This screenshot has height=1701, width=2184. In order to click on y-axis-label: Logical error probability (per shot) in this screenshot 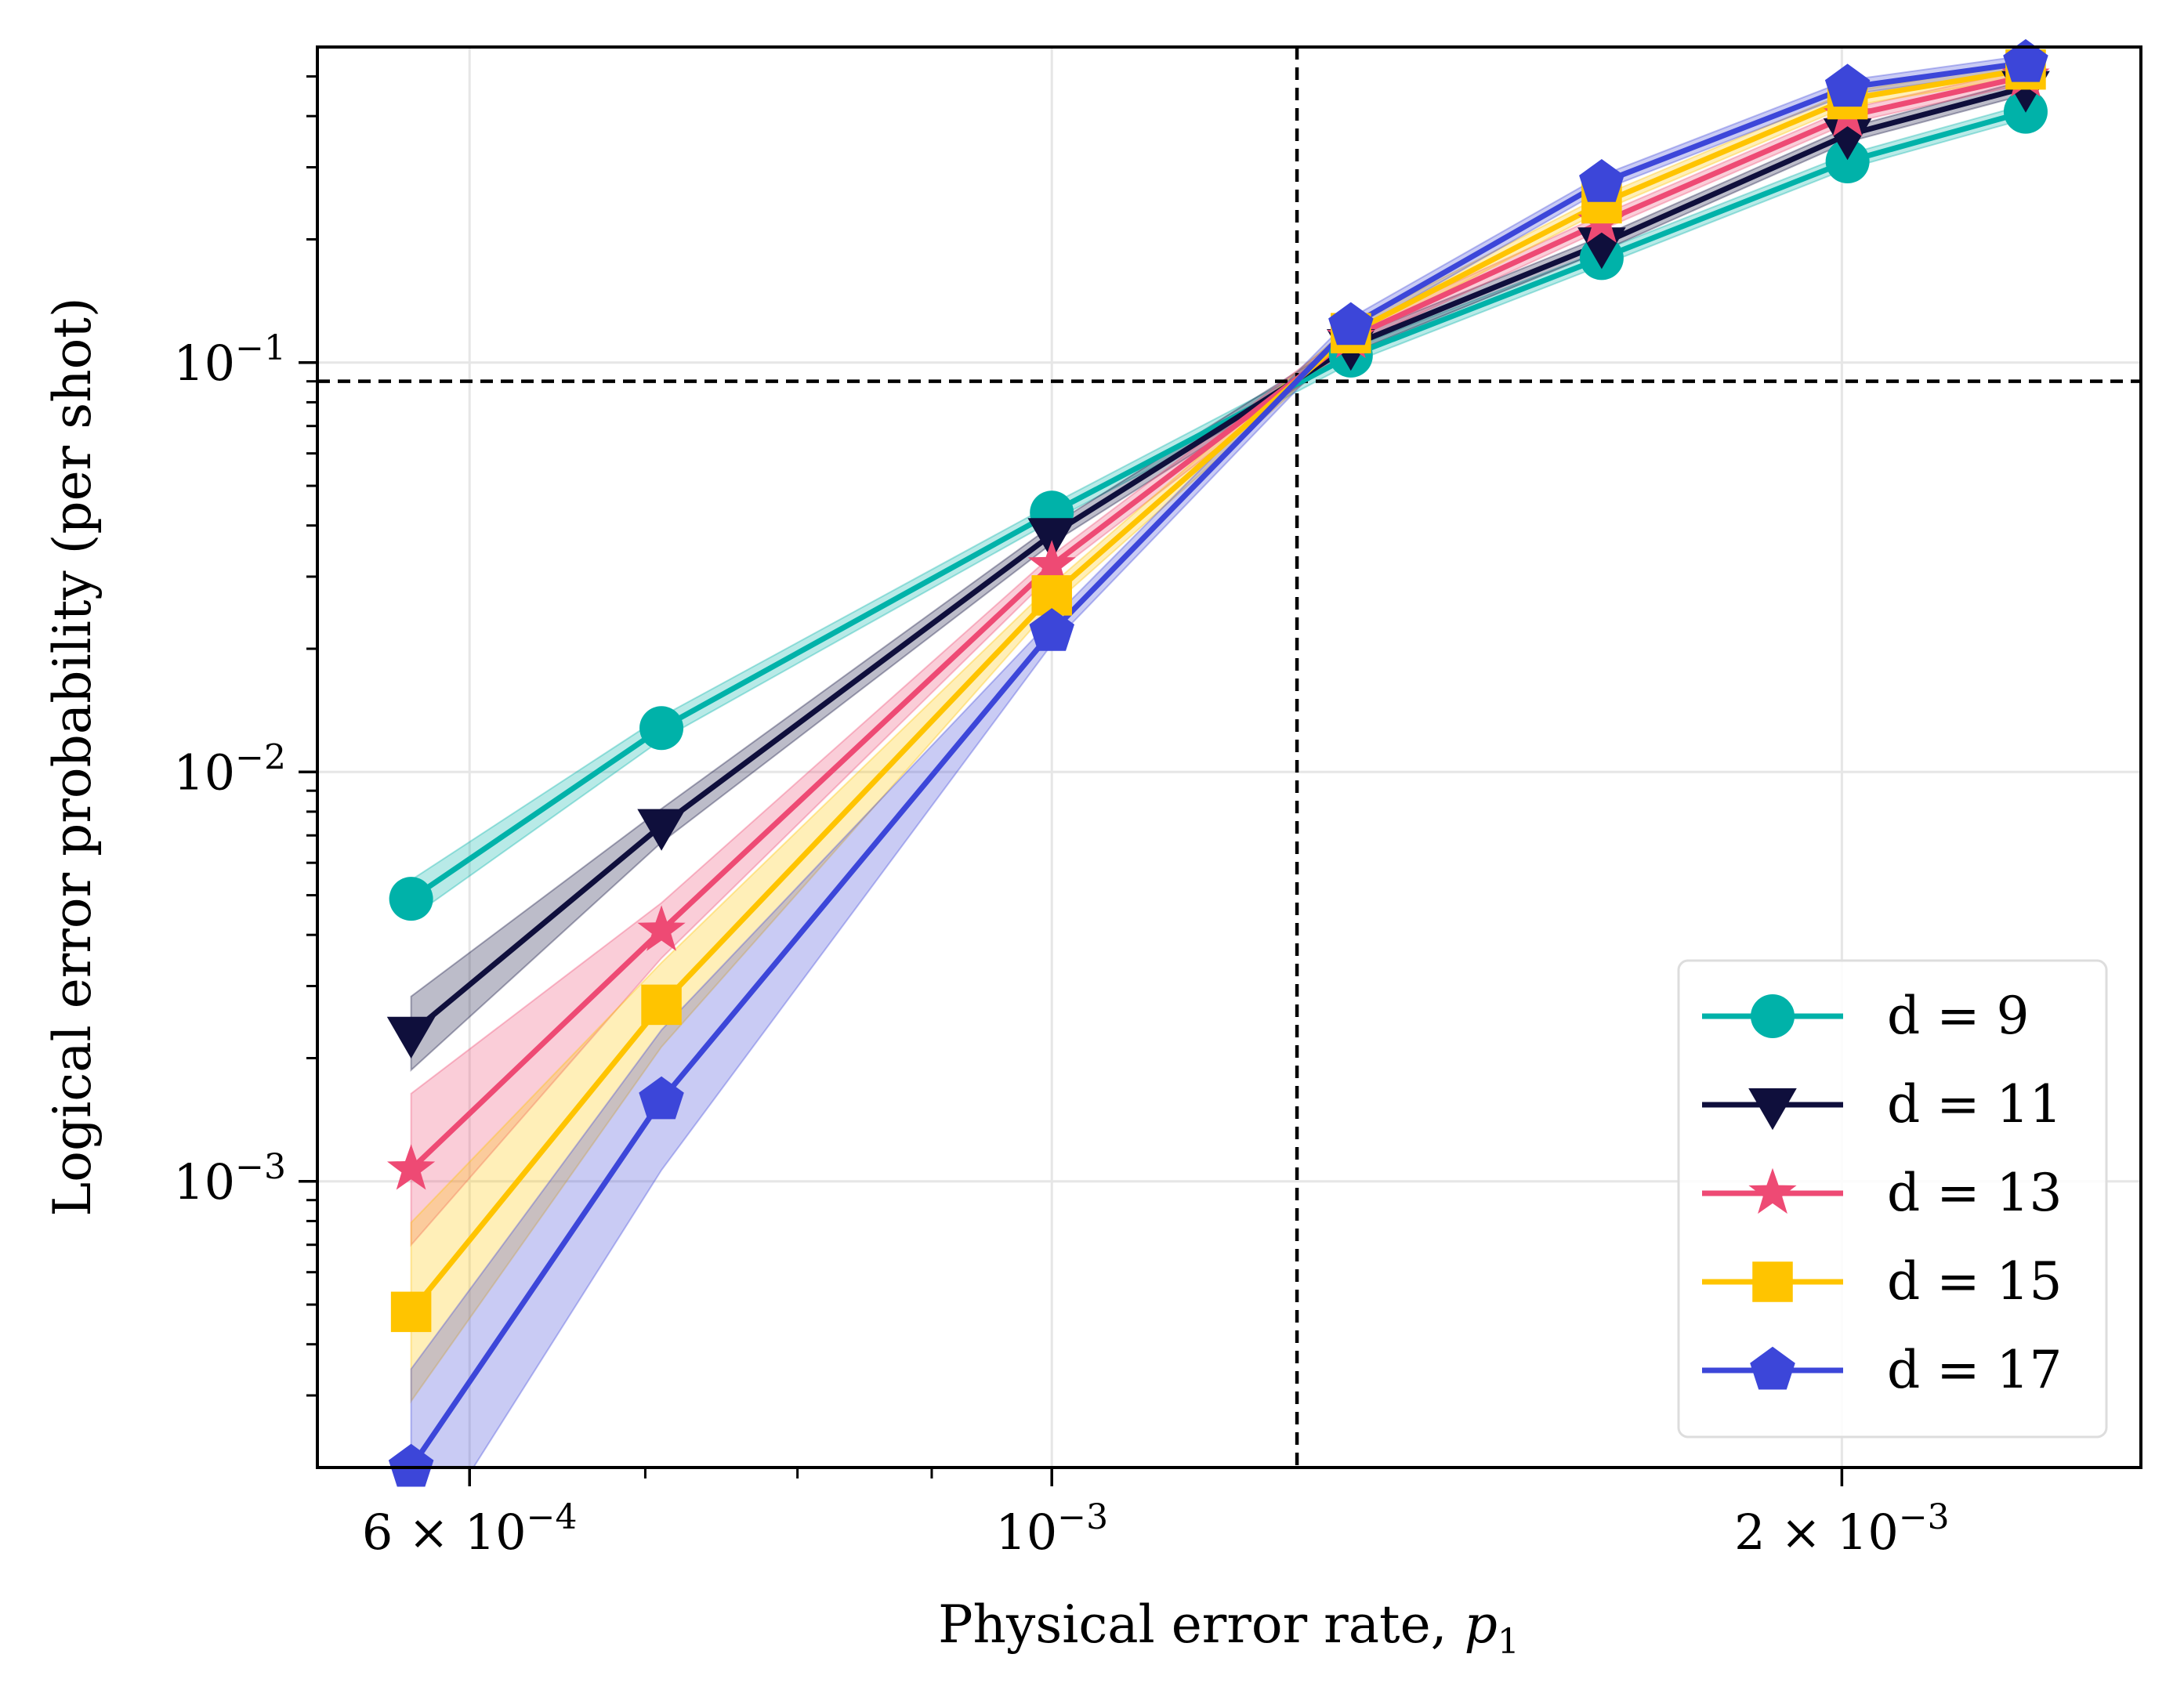, I will do `click(72, 756)`.